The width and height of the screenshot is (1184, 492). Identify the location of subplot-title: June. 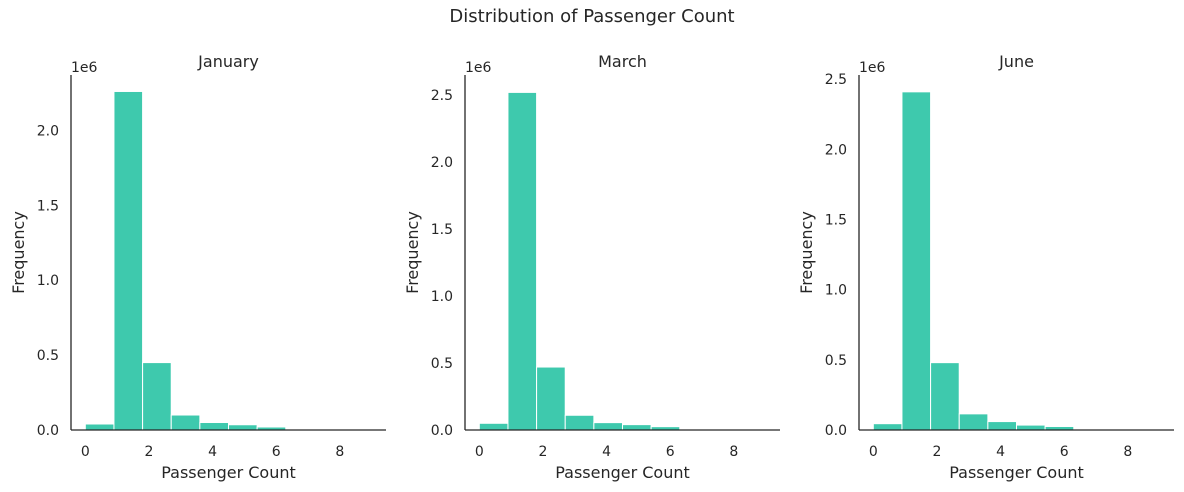
(1016, 61).